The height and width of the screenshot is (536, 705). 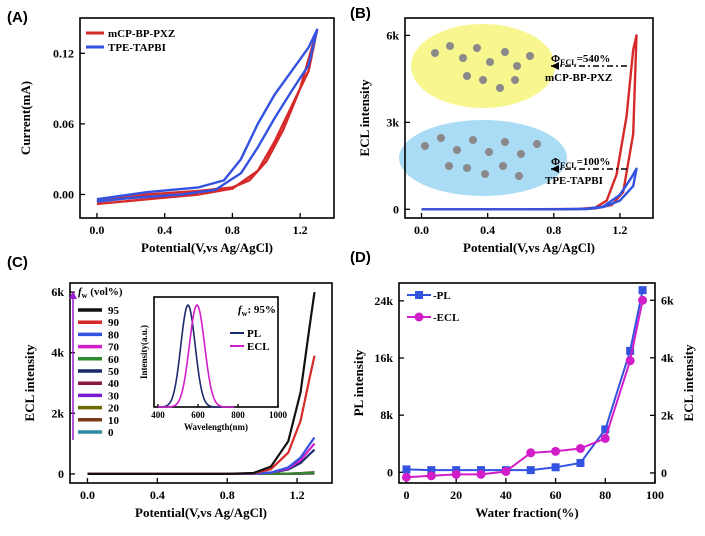 What do you see at coordinates (456, 495) in the screenshot?
I see `x-tick-label: 20` at bounding box center [456, 495].